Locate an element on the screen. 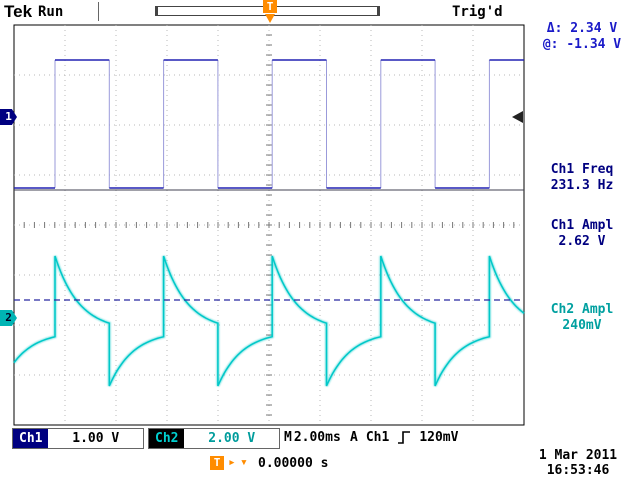 The height and width of the screenshot is (480, 640). timebase-value: 2.00ms is located at coordinates (317, 437).